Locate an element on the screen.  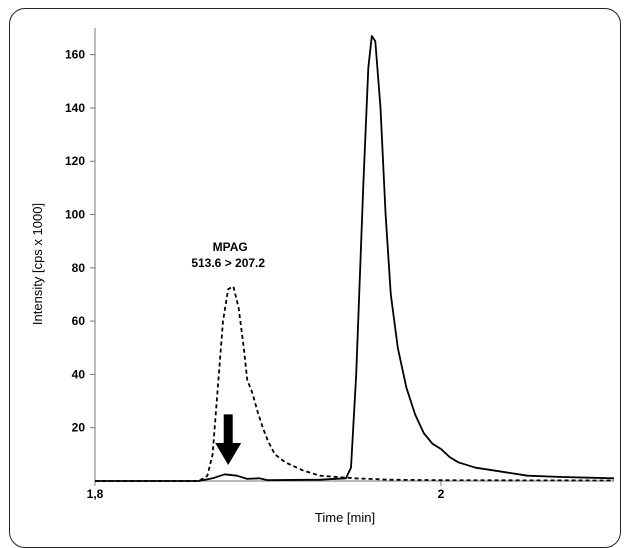
y-axis-label: Intensity [cps x 1000] is located at coordinates (37, 264).